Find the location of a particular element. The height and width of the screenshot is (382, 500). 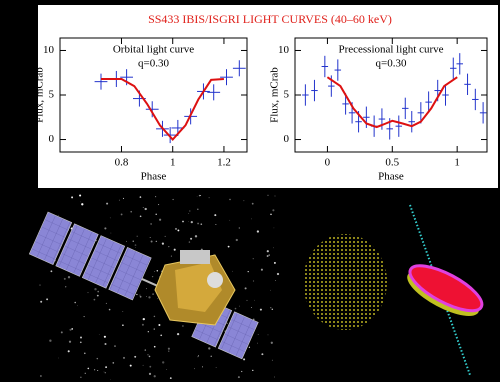

x-tick-label: 0.5 is located at coordinates (392, 163).